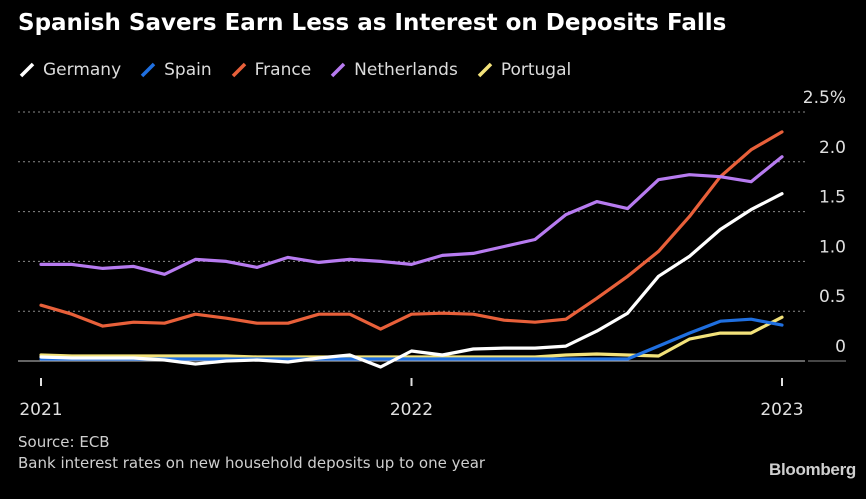  What do you see at coordinates (406, 70) in the screenshot?
I see `legend-label-netherlands: Netherlands` at bounding box center [406, 70].